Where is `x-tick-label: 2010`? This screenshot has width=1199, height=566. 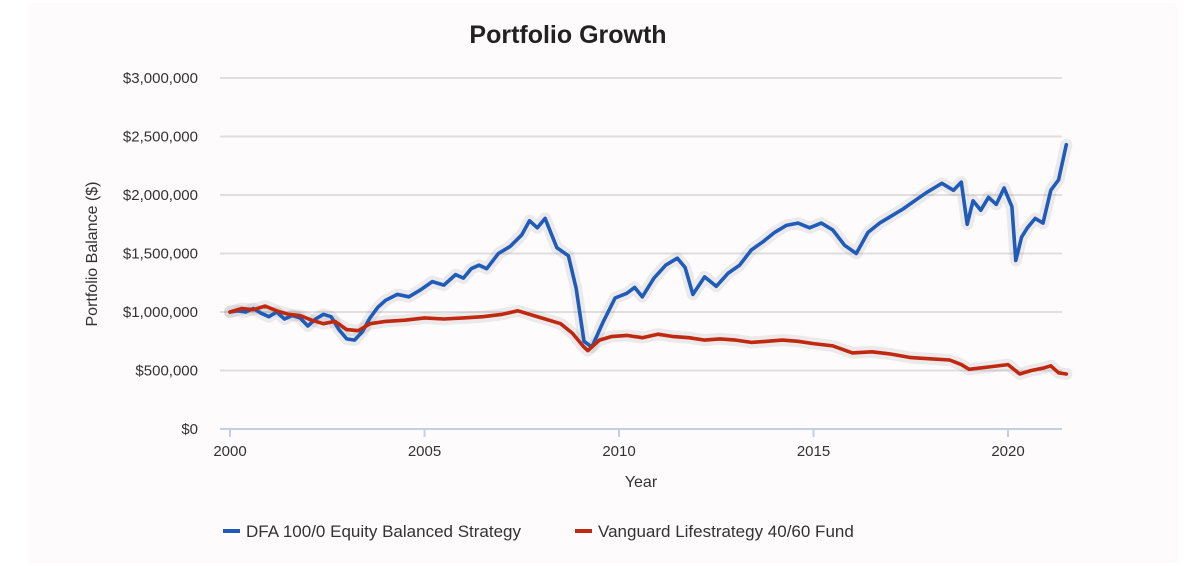 x-tick-label: 2010 is located at coordinates (618, 451).